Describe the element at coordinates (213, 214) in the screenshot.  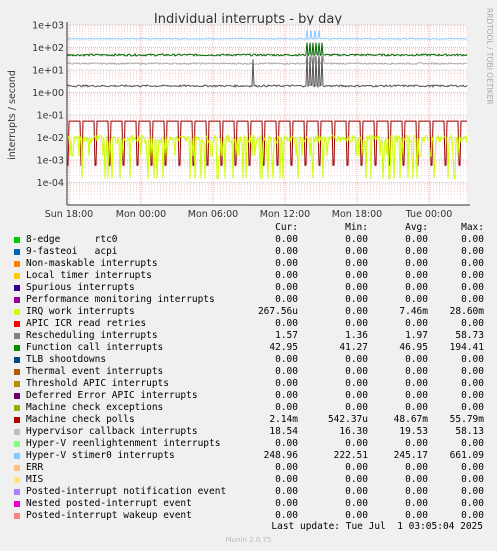
I see `x-tick-label: Mon 06:00` at that location.